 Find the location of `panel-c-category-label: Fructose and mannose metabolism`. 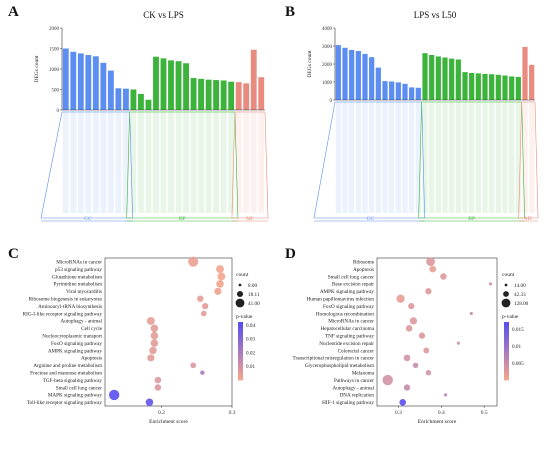

panel-c-category-label: Fructose and mannose metabolism is located at coordinates (66, 374).